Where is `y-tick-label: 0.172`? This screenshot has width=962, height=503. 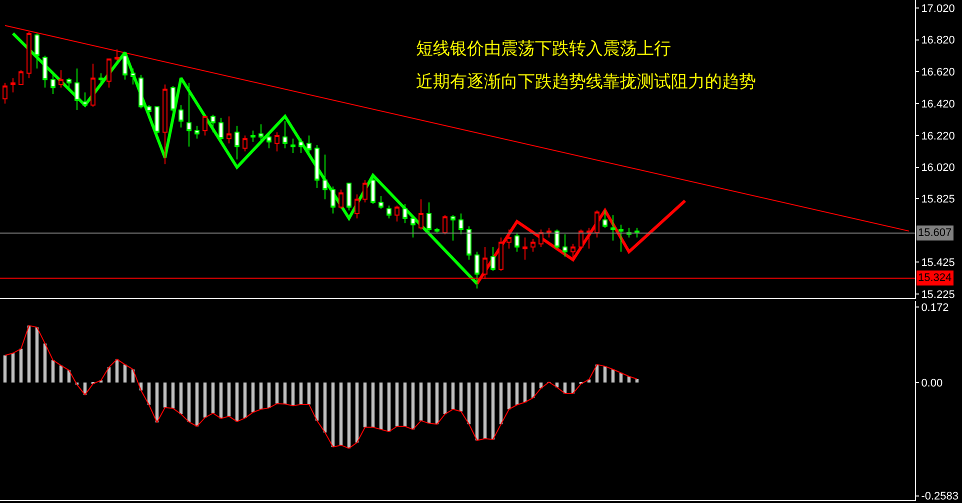
y-tick-label: 0.172 is located at coordinates (935, 308).